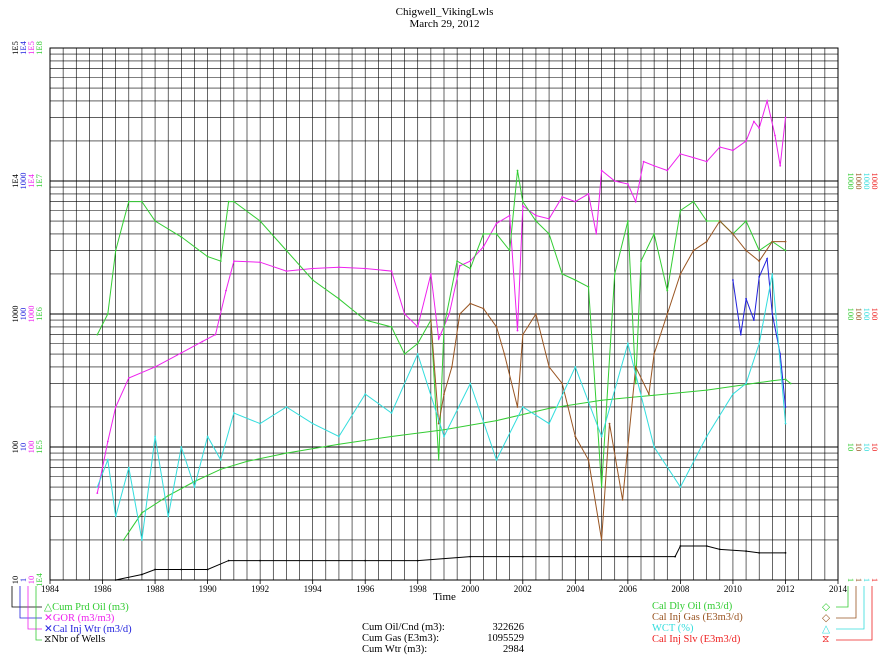 Image resolution: width=889 pixels, height=660 pixels. Describe the element at coordinates (826, 639) in the screenshot. I see `legend-marker-icon: ⧖` at that location.